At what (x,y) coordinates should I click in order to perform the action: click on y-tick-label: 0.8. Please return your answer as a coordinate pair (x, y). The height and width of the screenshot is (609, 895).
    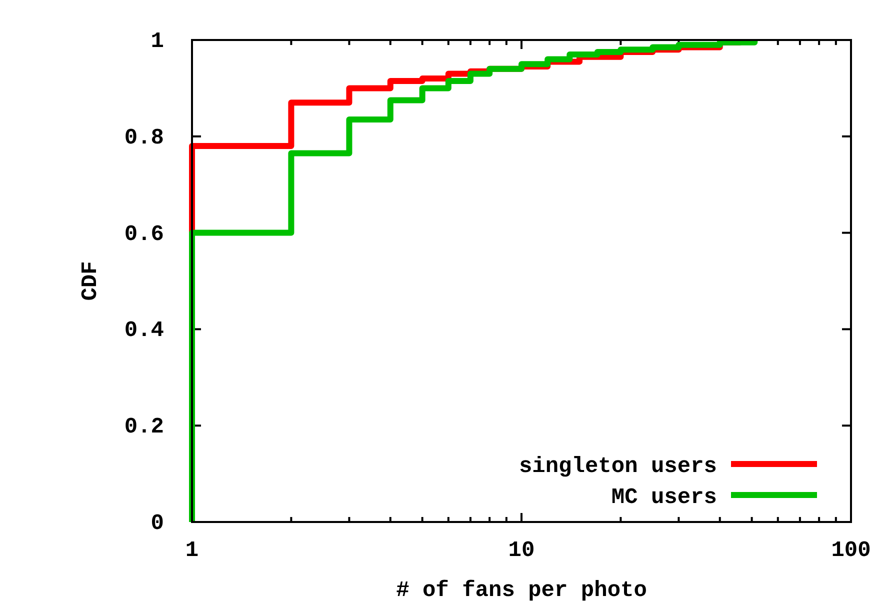
    Looking at the image, I should click on (144, 137).